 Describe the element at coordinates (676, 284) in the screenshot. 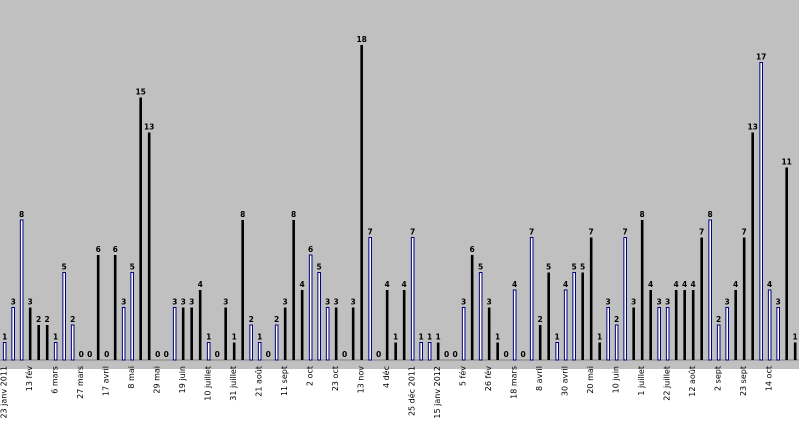

I see `value-label-79: 4` at that location.